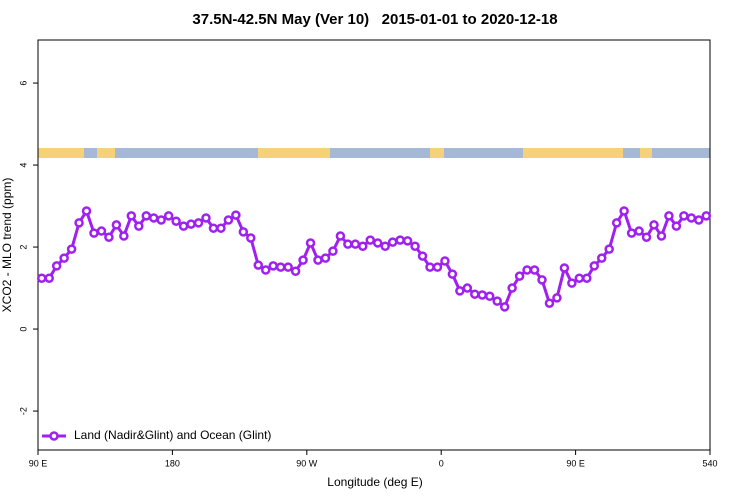 The image size is (750, 500). What do you see at coordinates (172, 435) in the screenshot?
I see `legend-label: Land (Nadir&Glint) and Ocean (Glint)` at bounding box center [172, 435].